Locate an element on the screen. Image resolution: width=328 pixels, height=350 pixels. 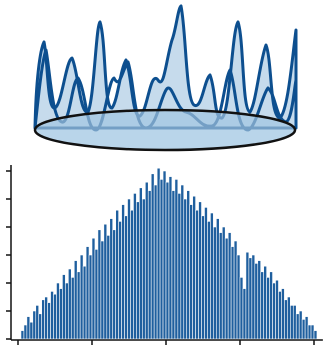
ring-outline is located at coordinates (165, 130).